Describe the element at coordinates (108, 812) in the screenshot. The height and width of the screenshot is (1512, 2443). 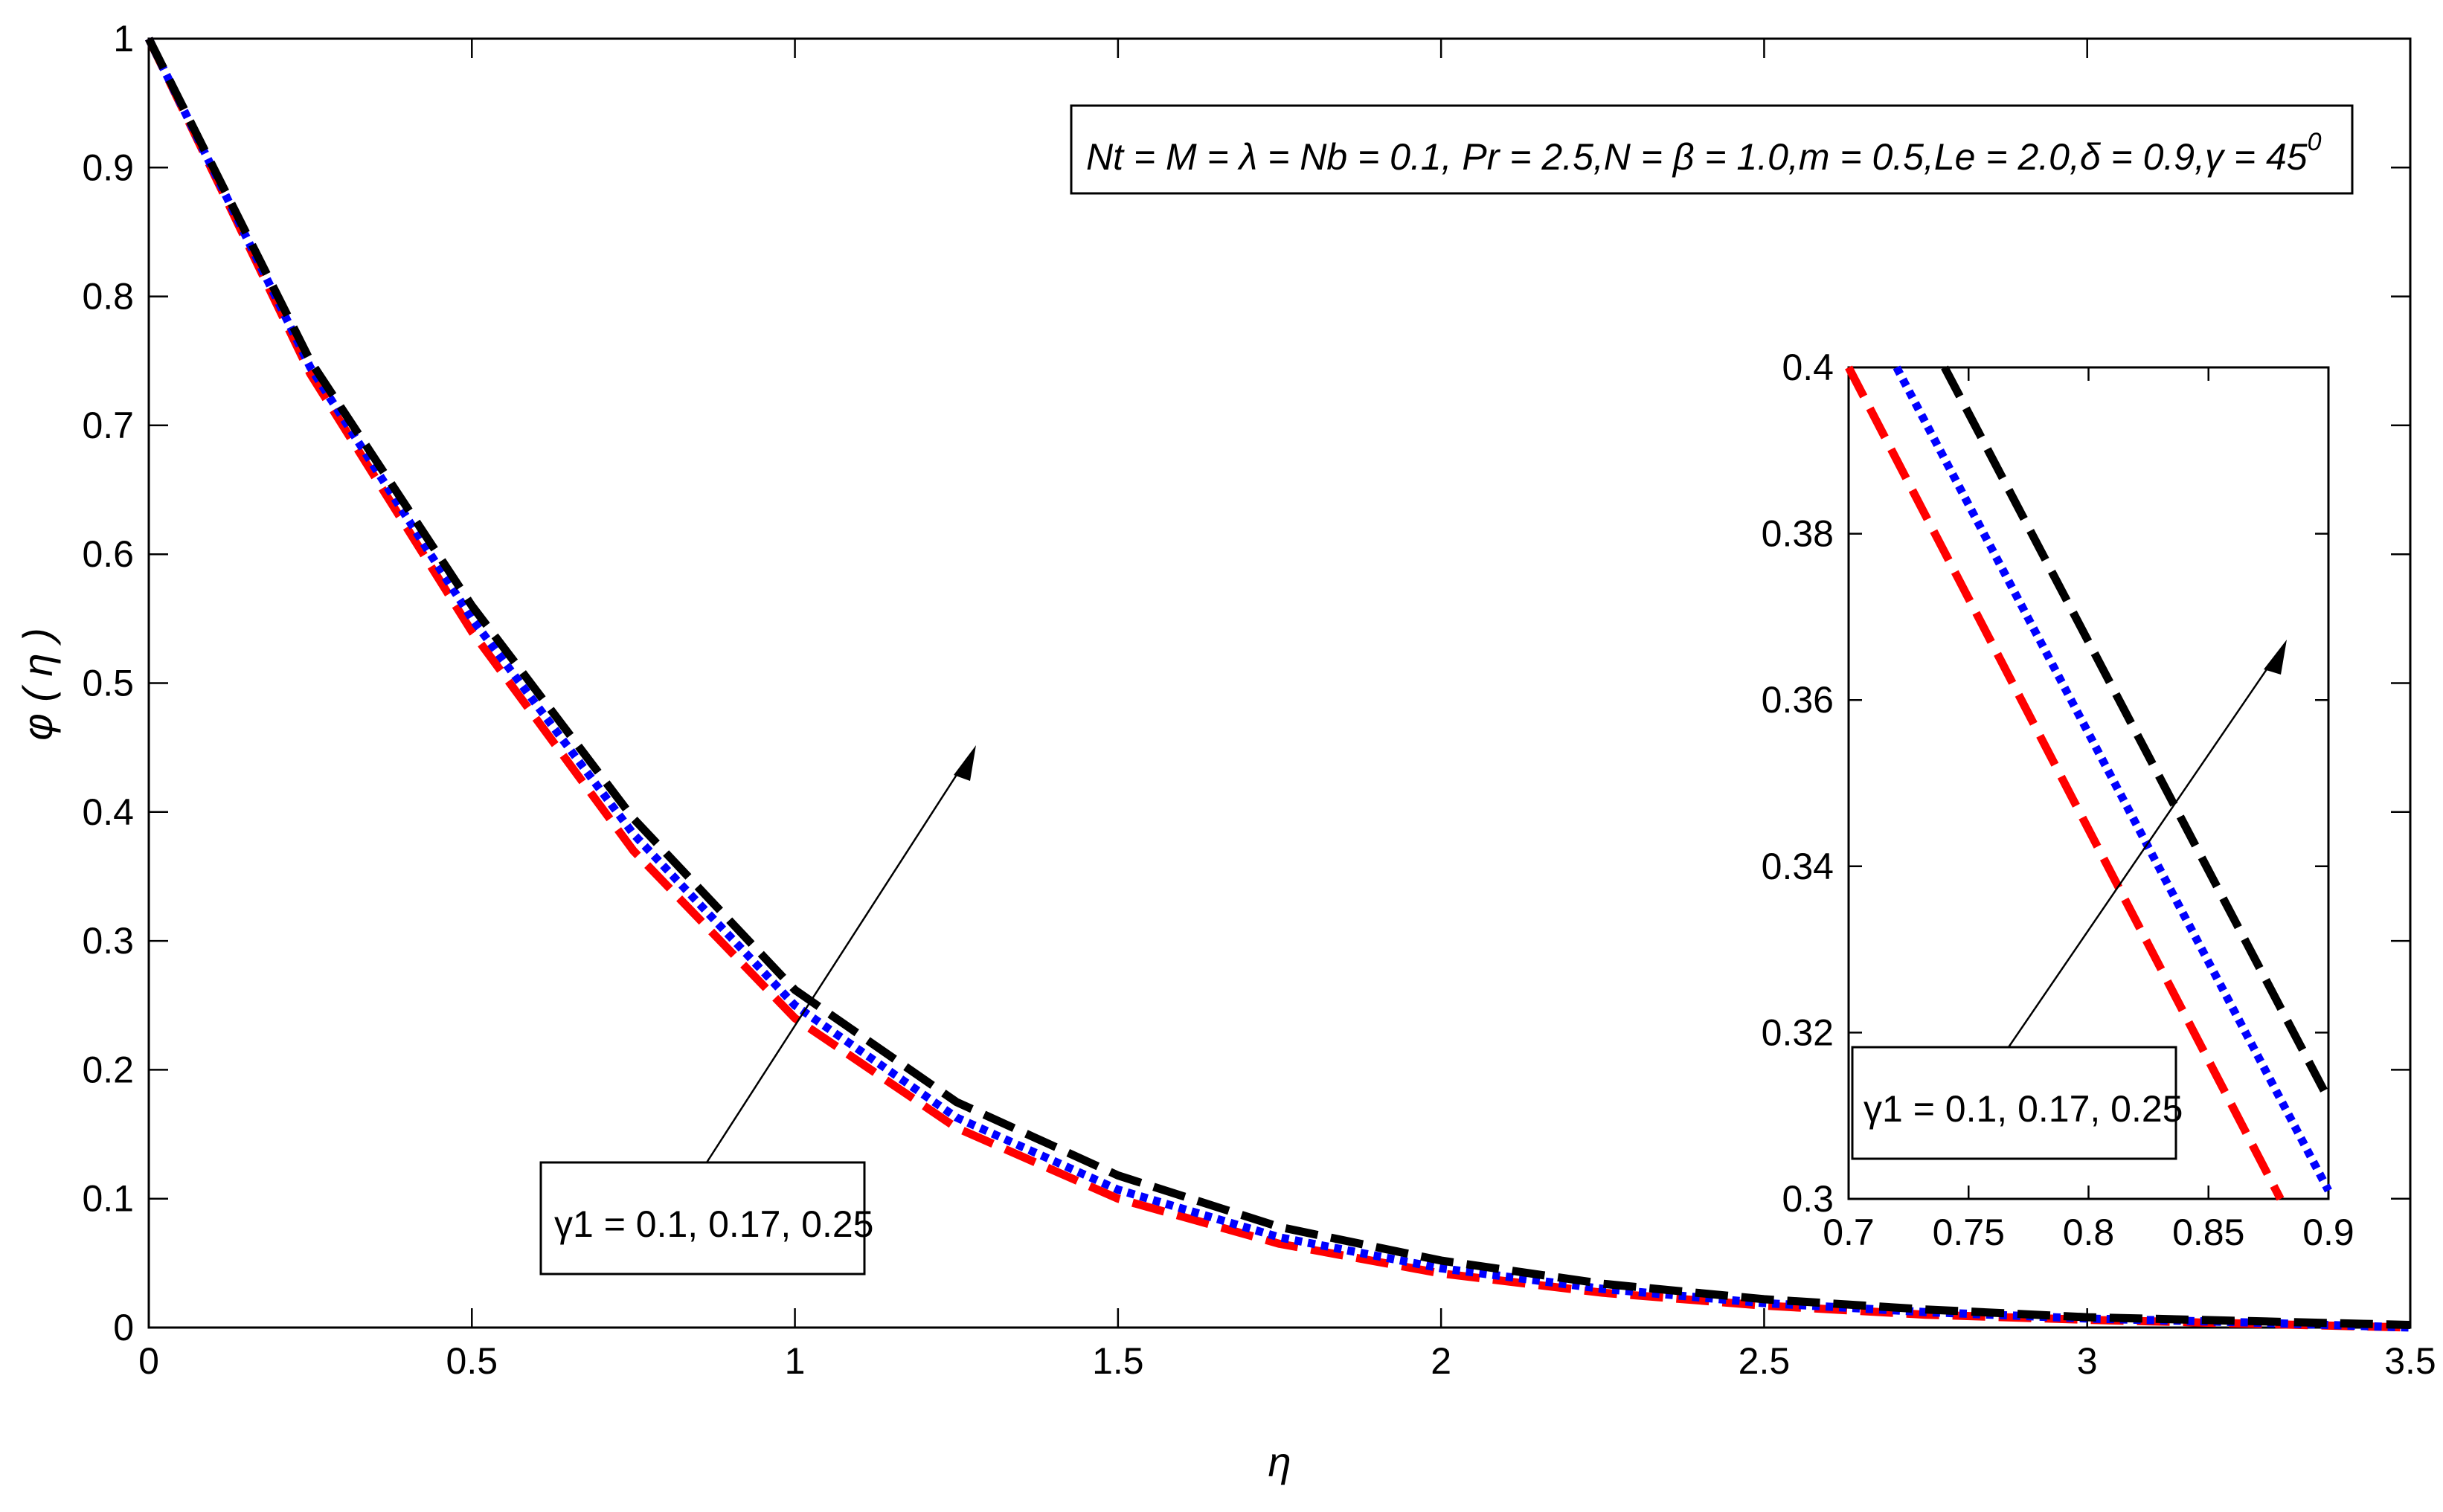
I see `main-y-tick-label: 0.4` at that location.